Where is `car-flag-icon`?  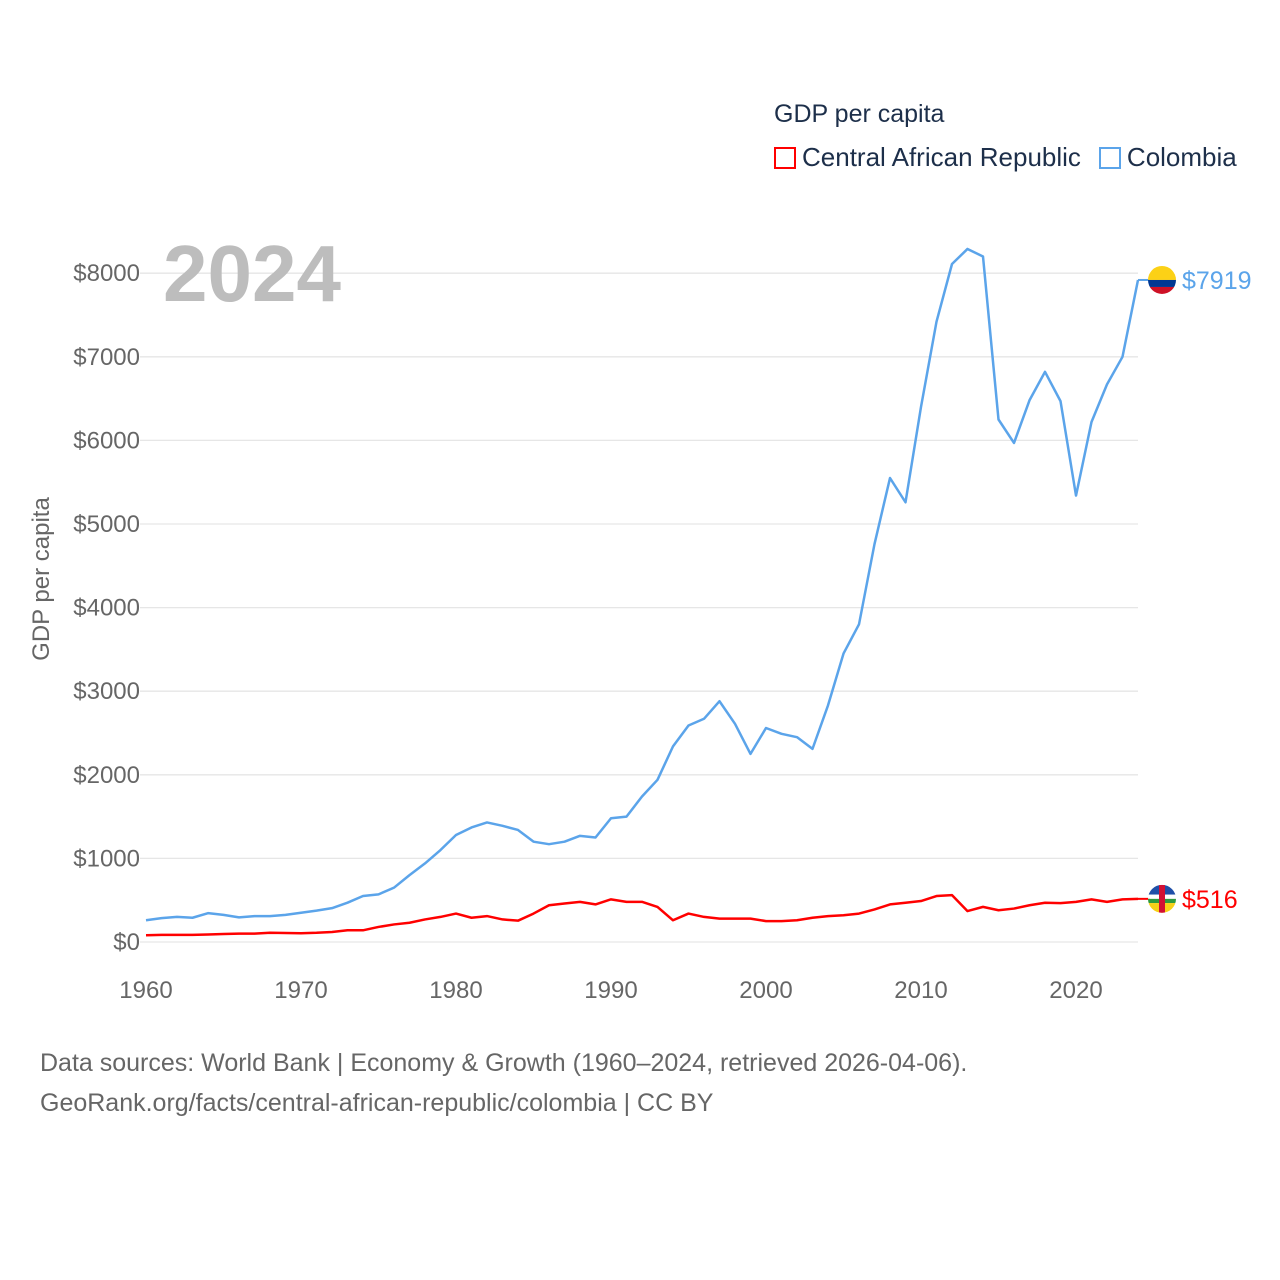 car-flag-icon is located at coordinates (1162, 898).